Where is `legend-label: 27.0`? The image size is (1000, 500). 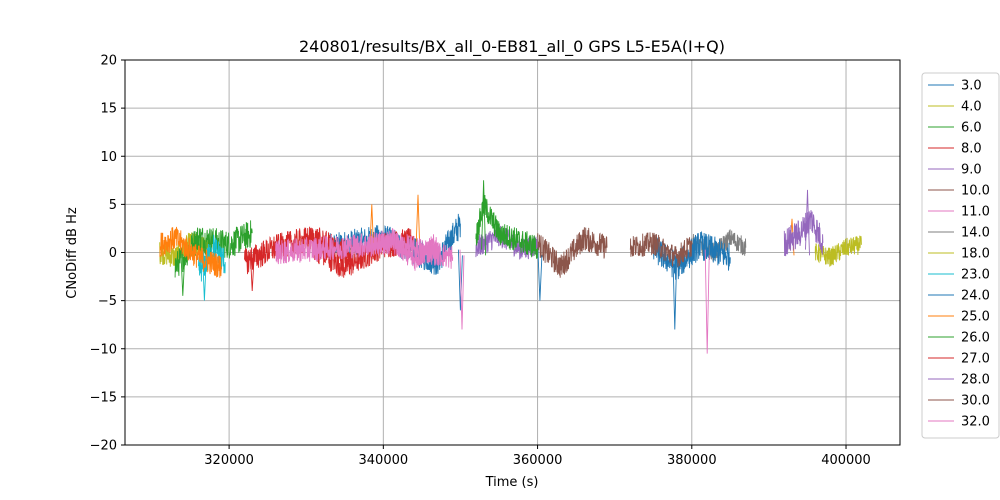 legend-label: 27.0 is located at coordinates (975, 359).